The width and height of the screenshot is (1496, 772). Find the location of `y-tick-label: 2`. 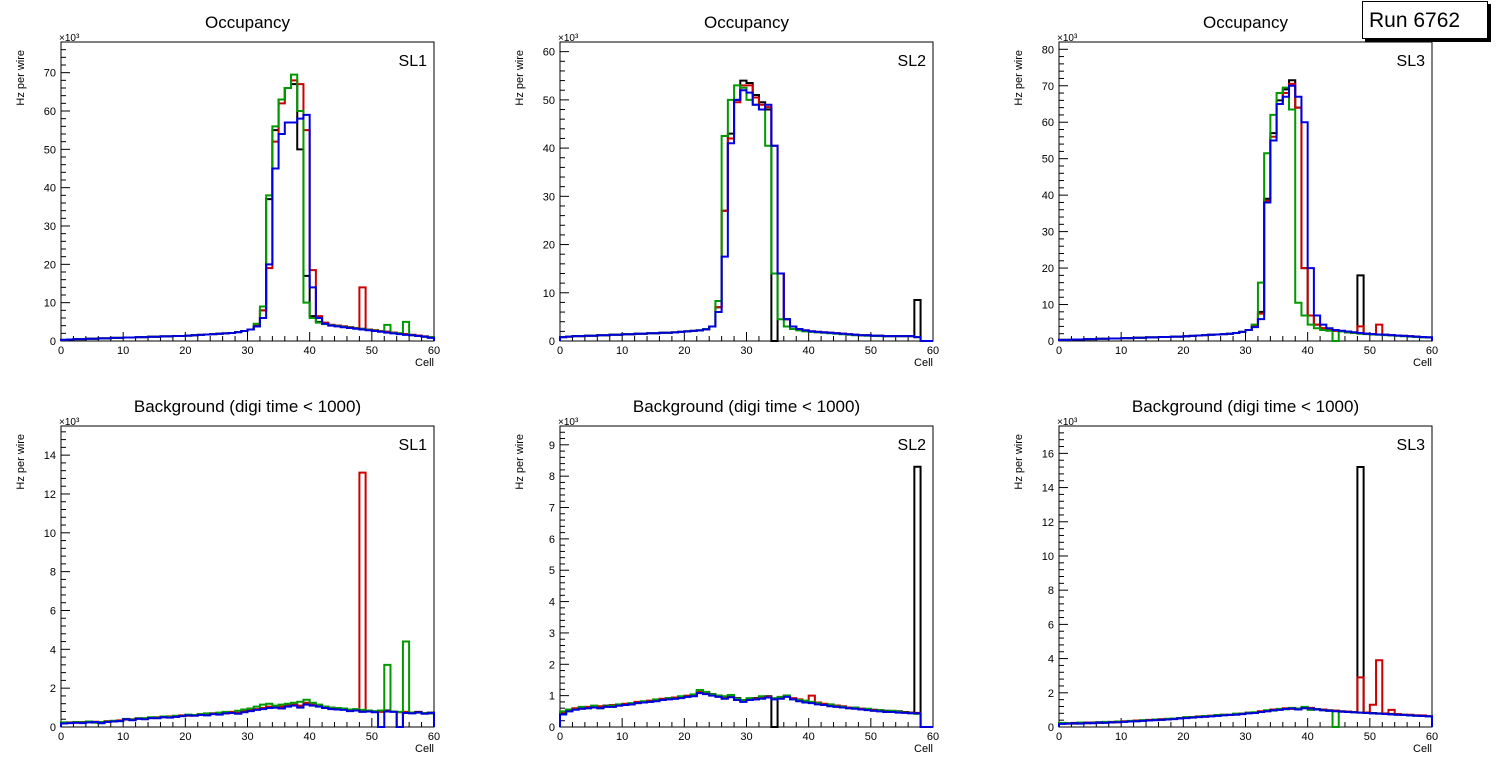

y-tick-label: 2 is located at coordinates (552, 665).